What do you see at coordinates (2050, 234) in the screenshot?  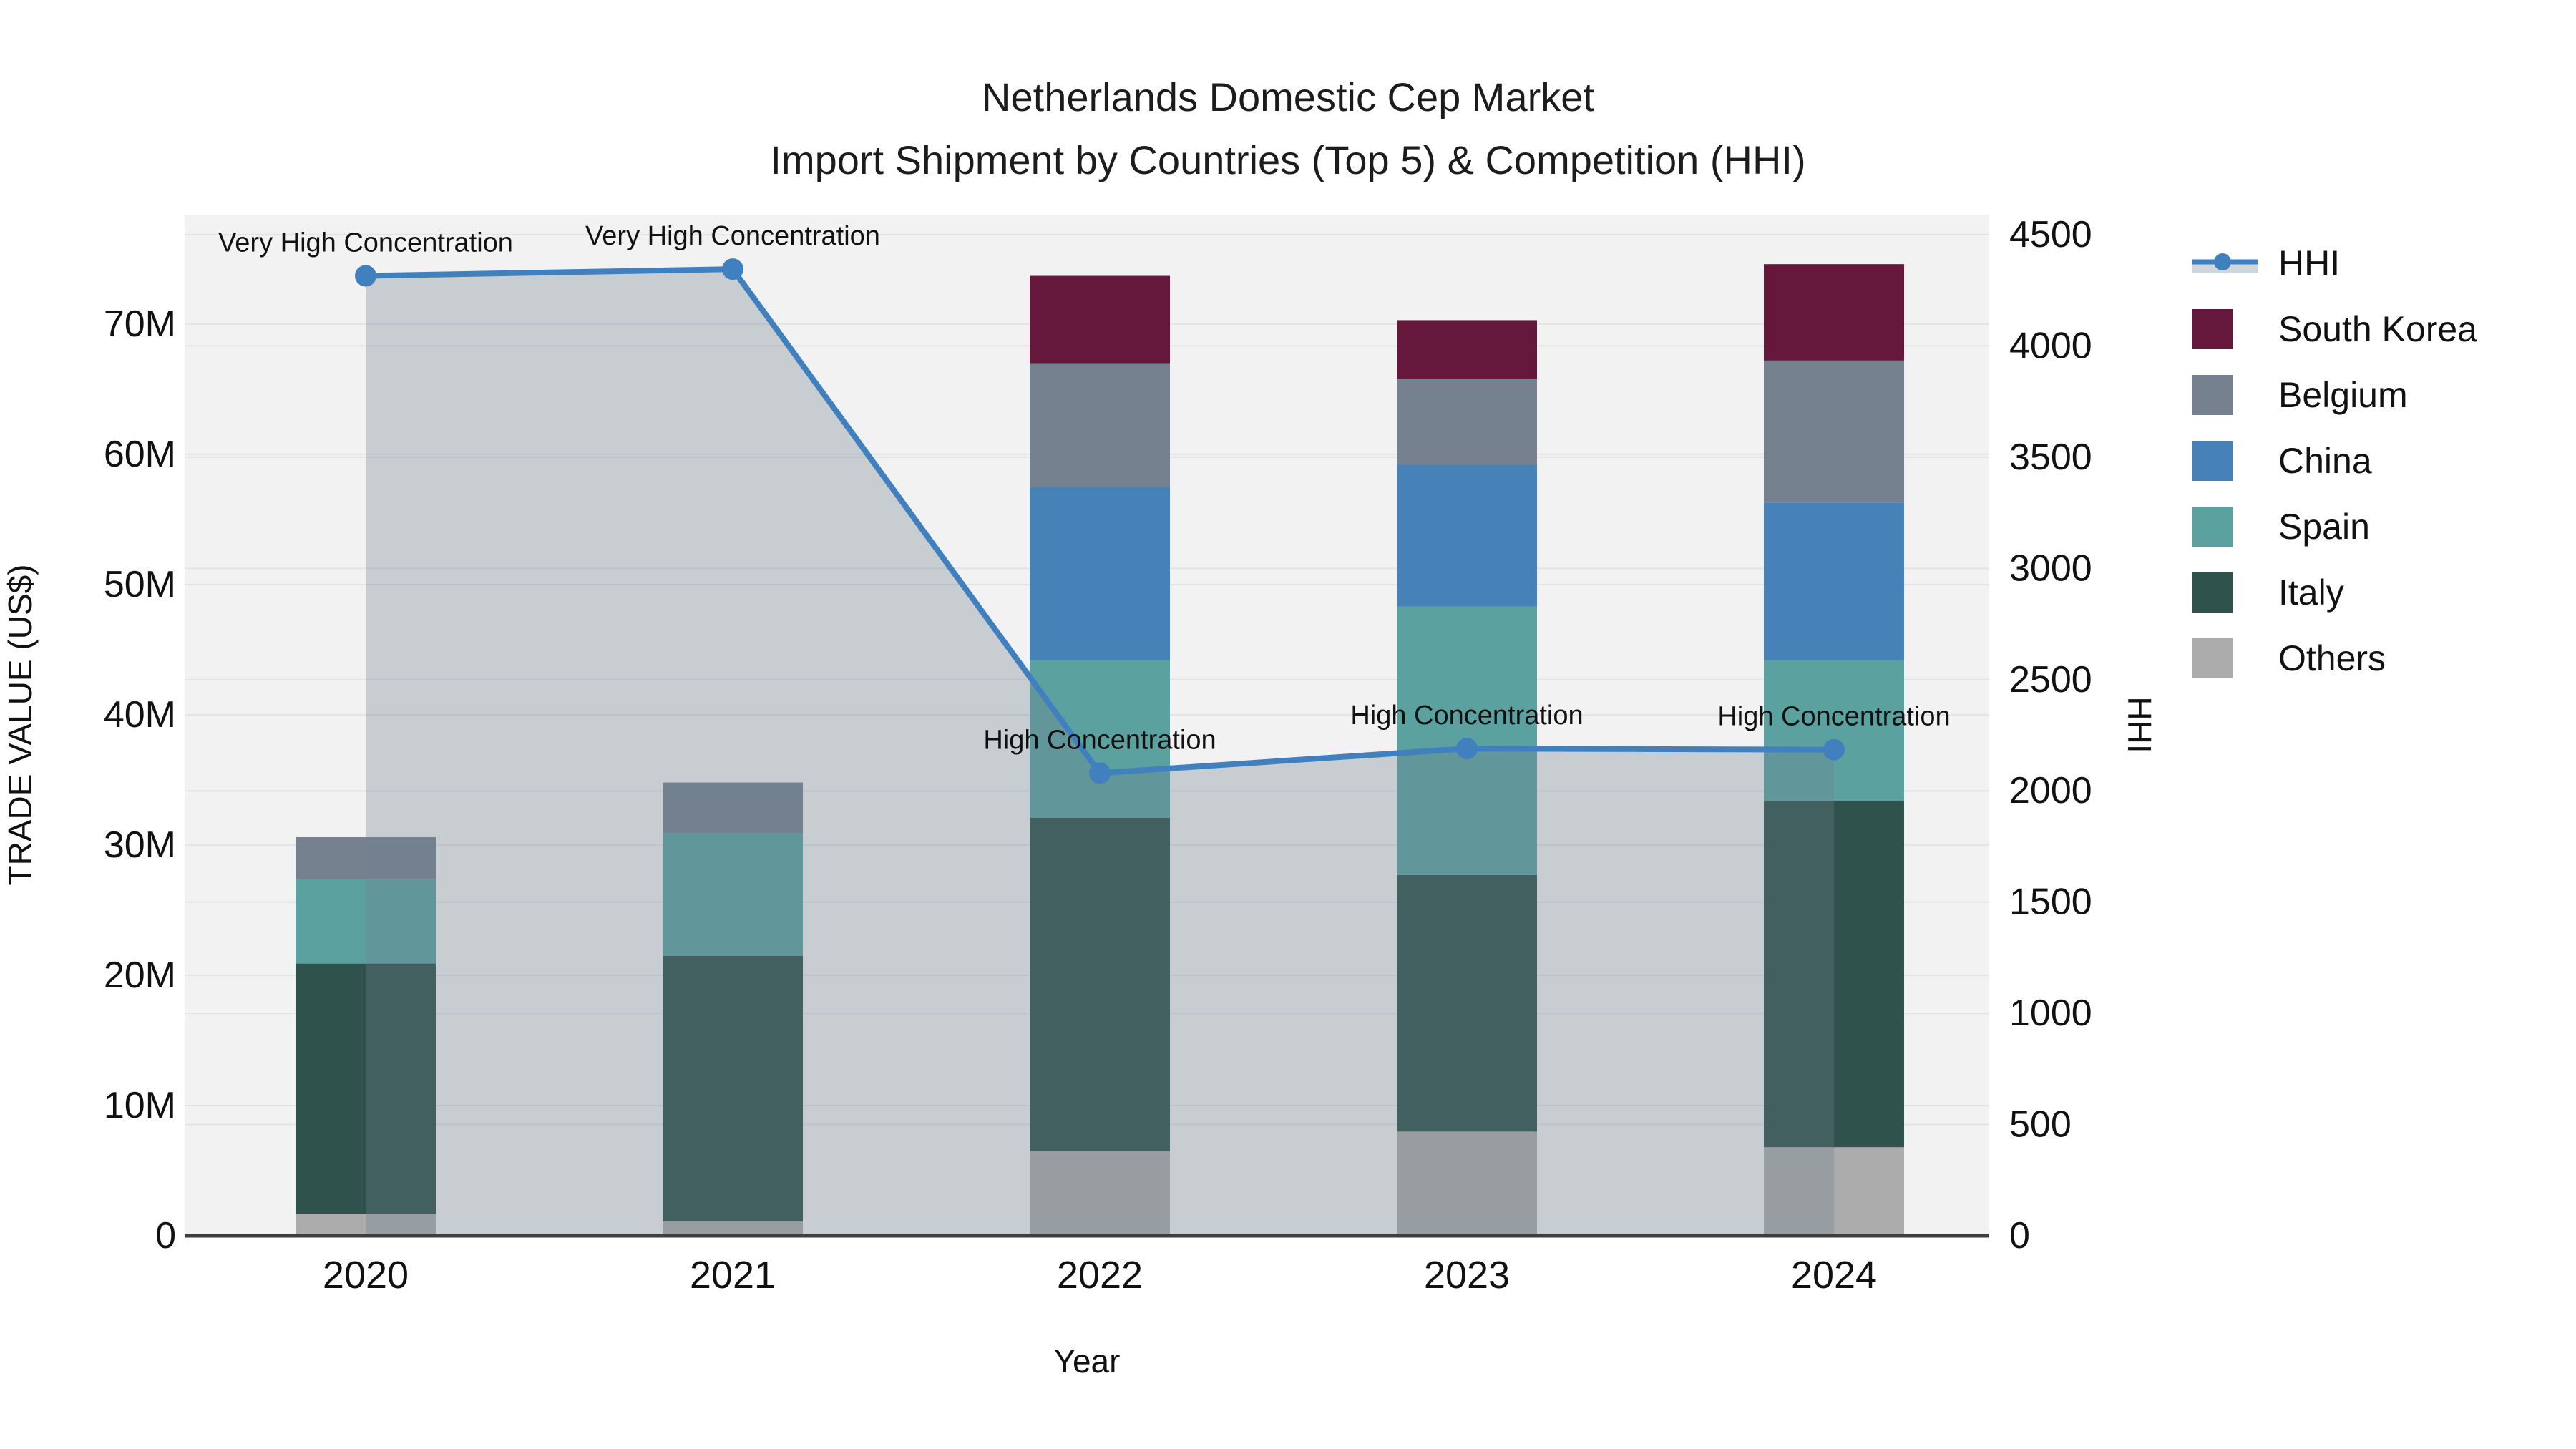 I see `y-right-tick-4500: 4500` at bounding box center [2050, 234].